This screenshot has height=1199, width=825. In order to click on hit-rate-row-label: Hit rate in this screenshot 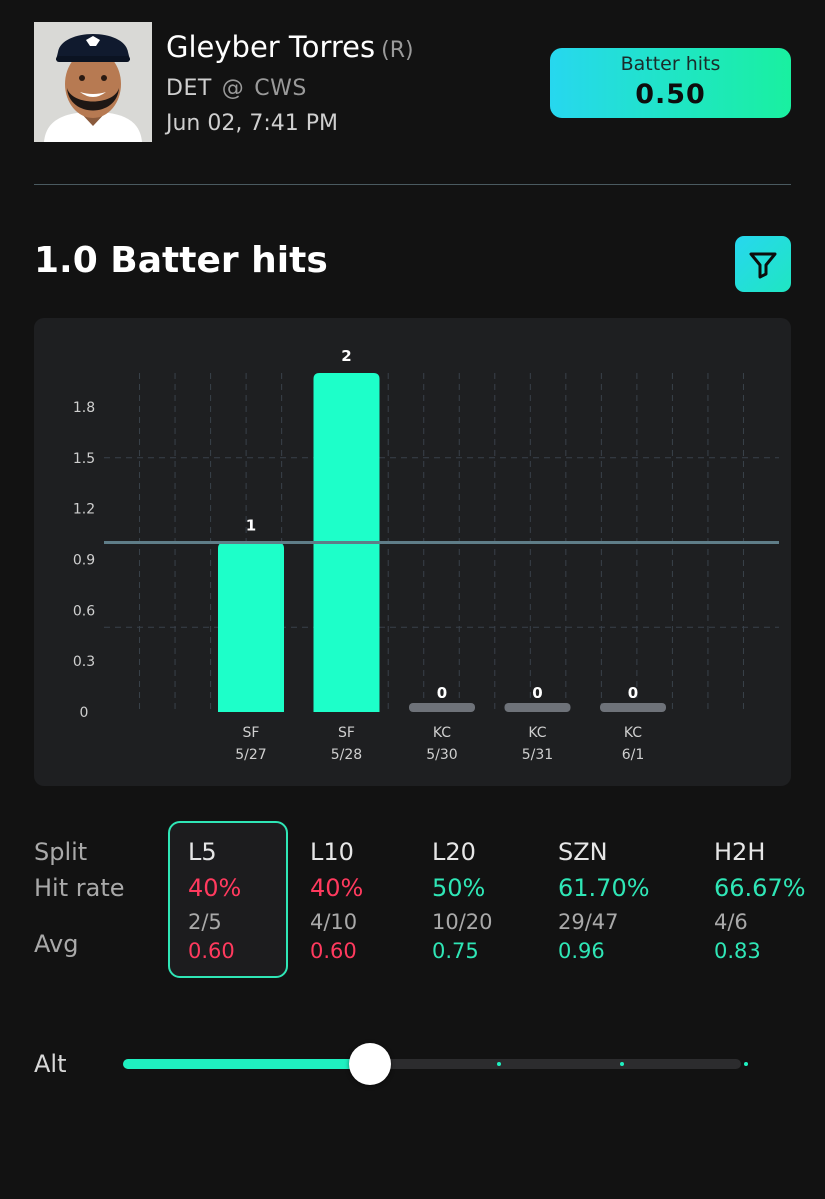, I will do `click(79, 888)`.